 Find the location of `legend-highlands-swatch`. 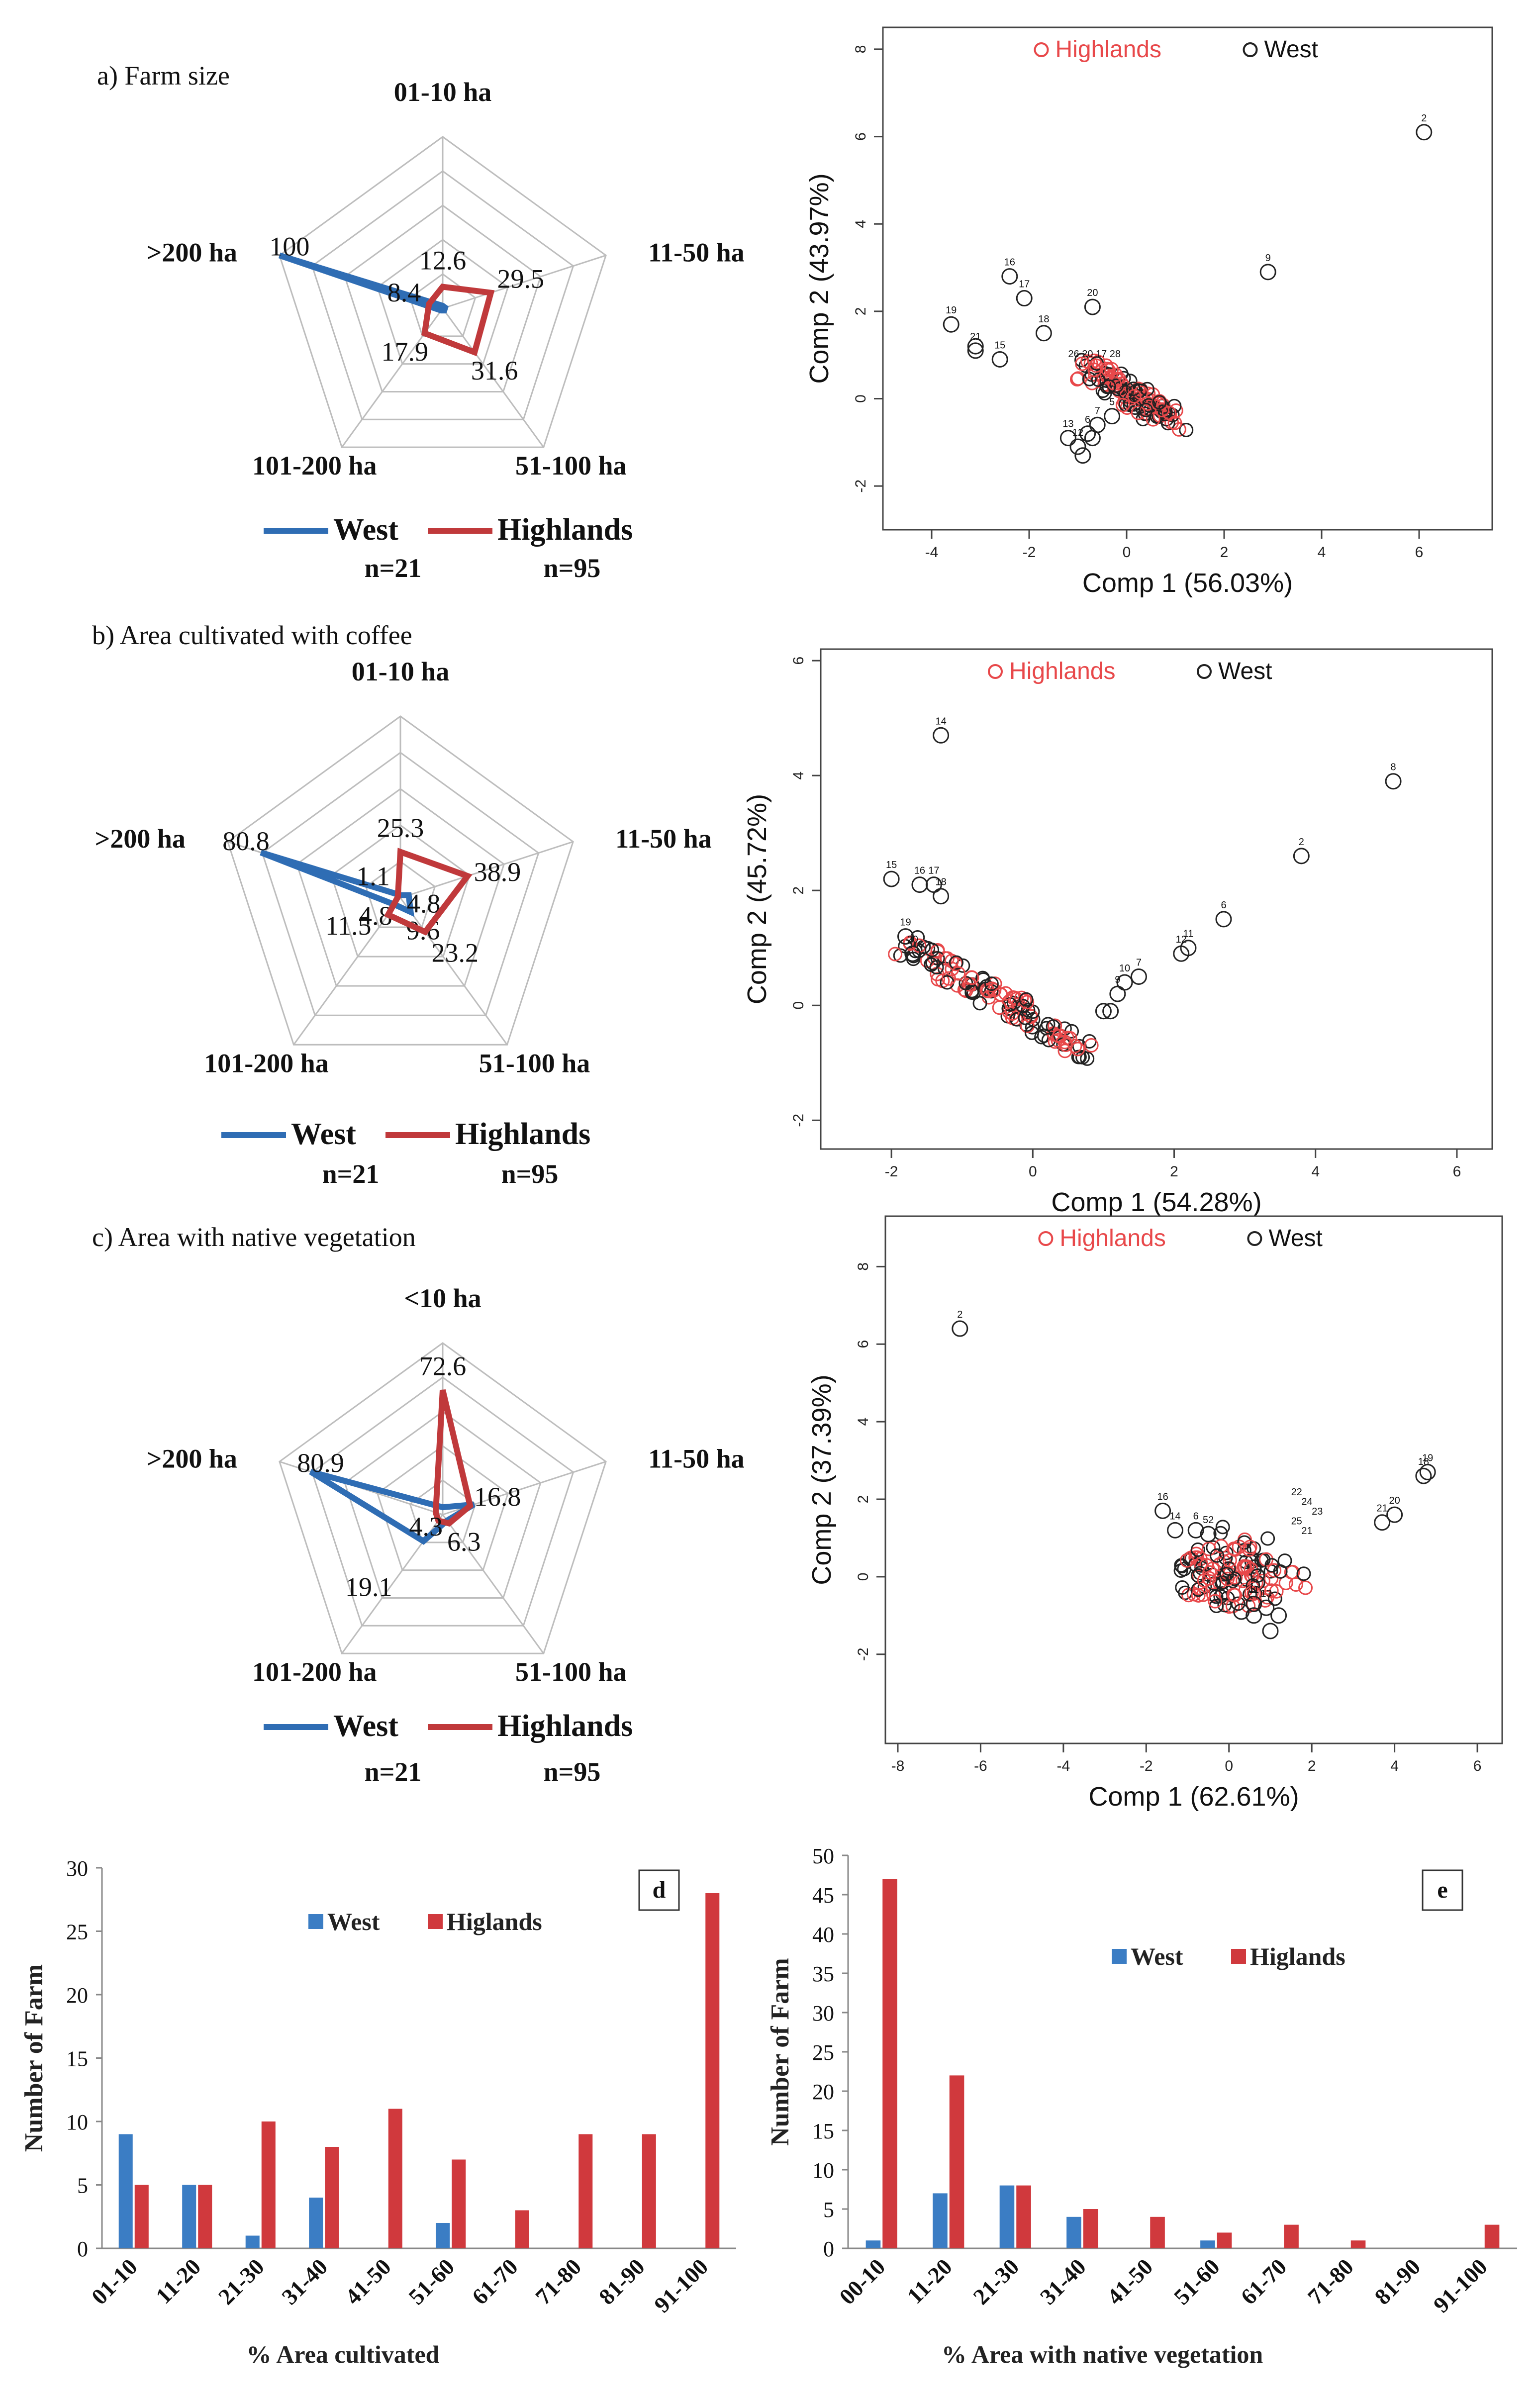

legend-highlands-swatch is located at coordinates (1238, 1956).